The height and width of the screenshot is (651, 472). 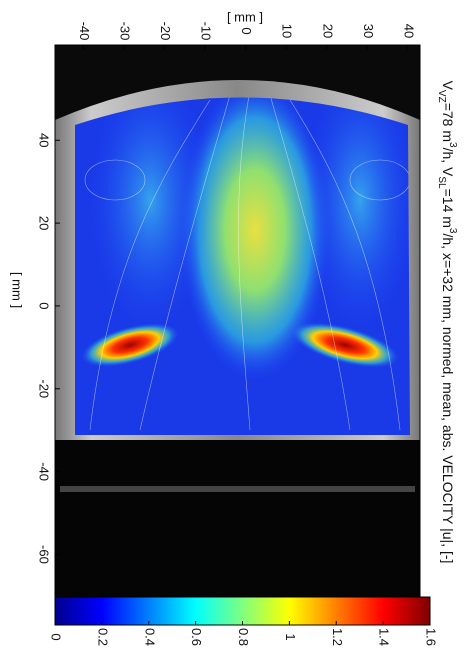 What do you see at coordinates (56, 636) in the screenshot?
I see `colorbar-tick-label: 0` at bounding box center [56, 636].